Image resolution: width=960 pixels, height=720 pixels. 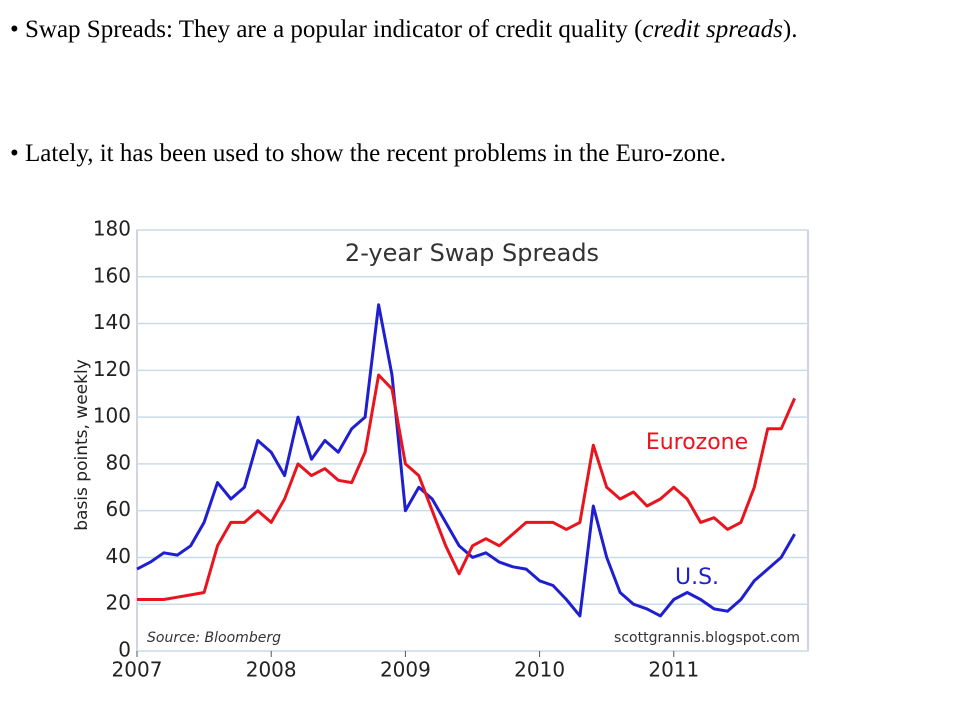 I want to click on y-tick-label: 120, so click(x=112, y=369).